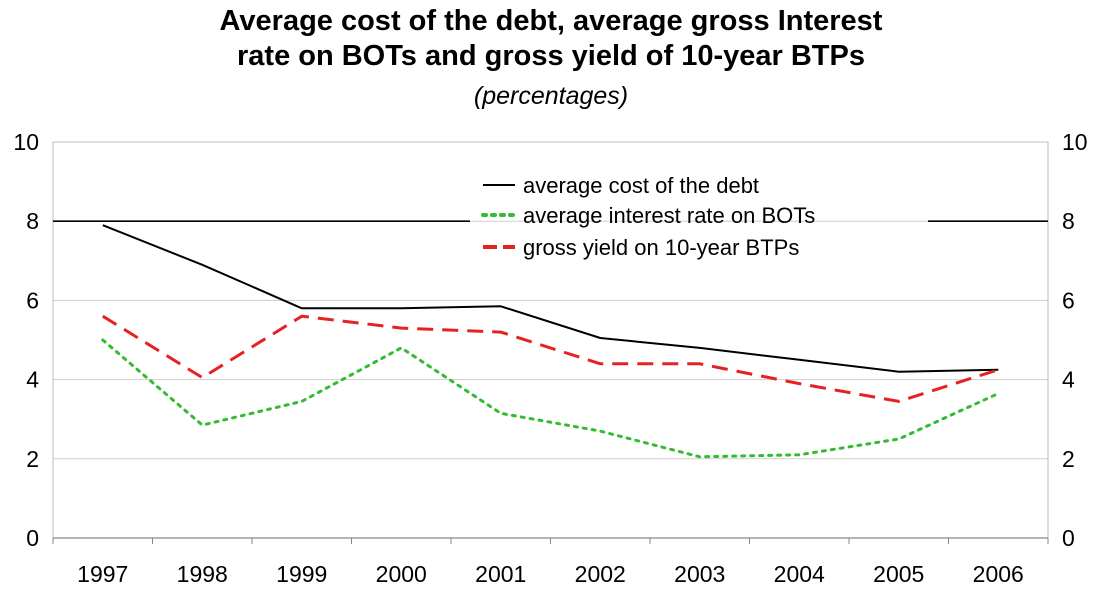 This screenshot has height=590, width=1102. What do you see at coordinates (202, 574) in the screenshot?
I see `x-tick-label: 1998` at bounding box center [202, 574].